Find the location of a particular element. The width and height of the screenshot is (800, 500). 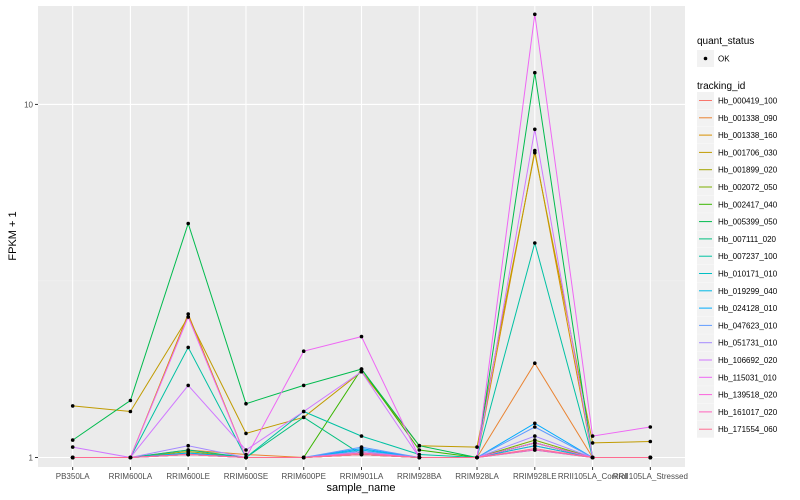

x-tick-label: RRIM600PE is located at coordinates (303, 476).